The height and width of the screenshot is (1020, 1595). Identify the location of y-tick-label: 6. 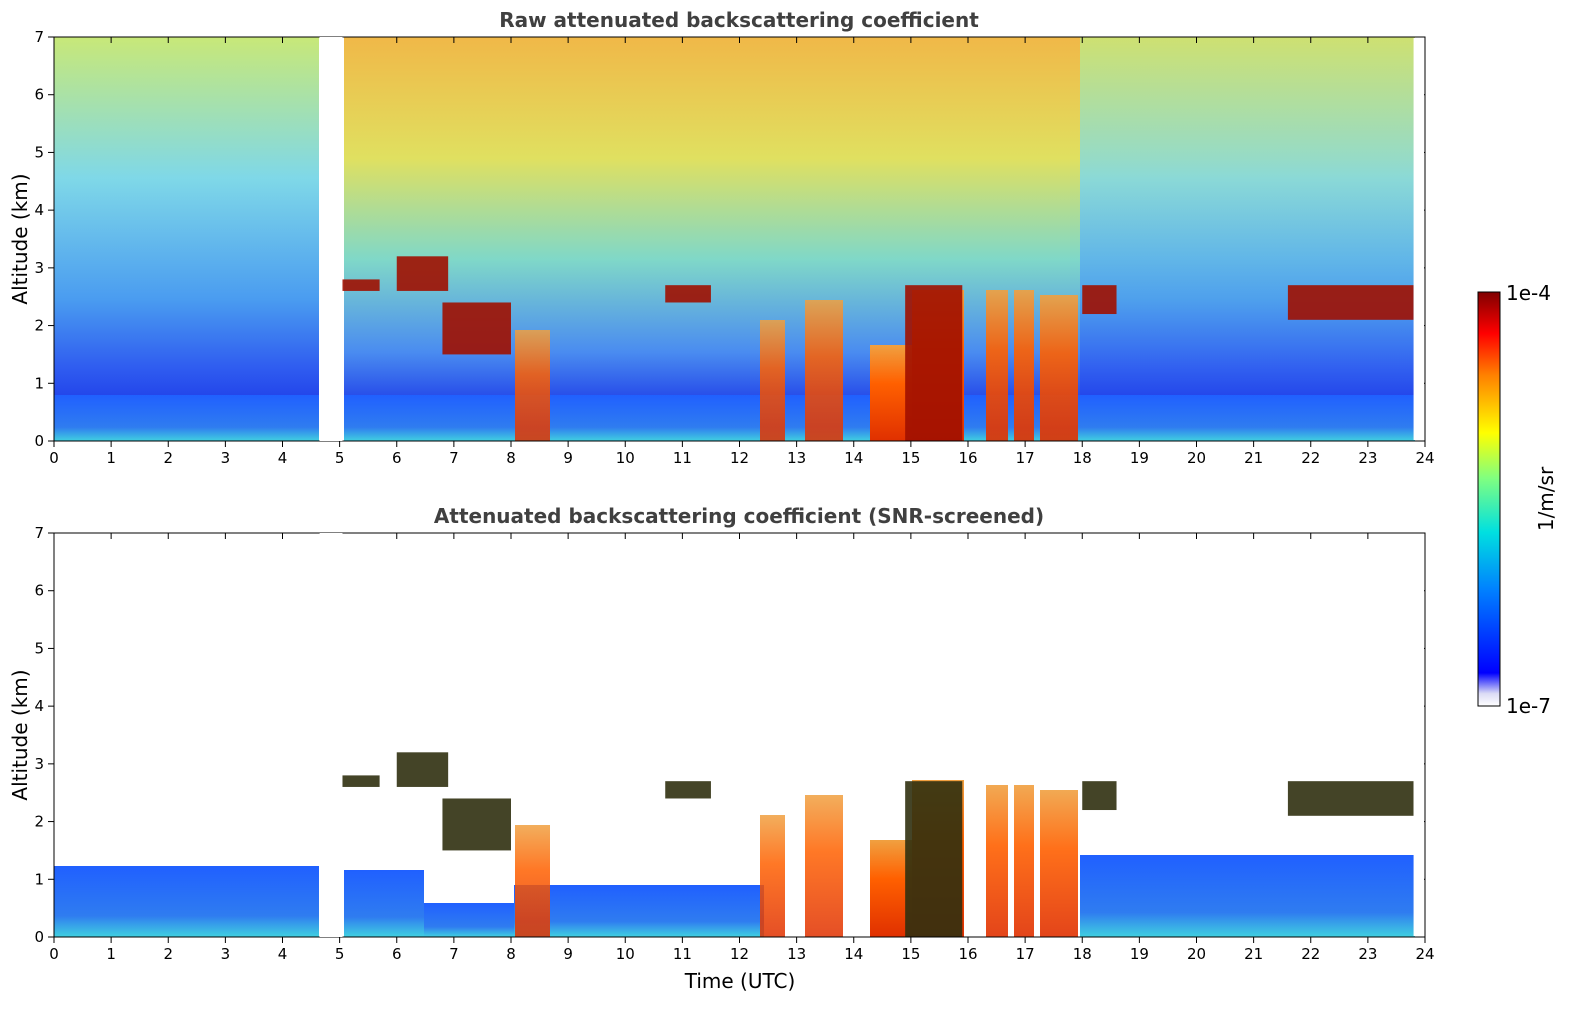
(39, 591).